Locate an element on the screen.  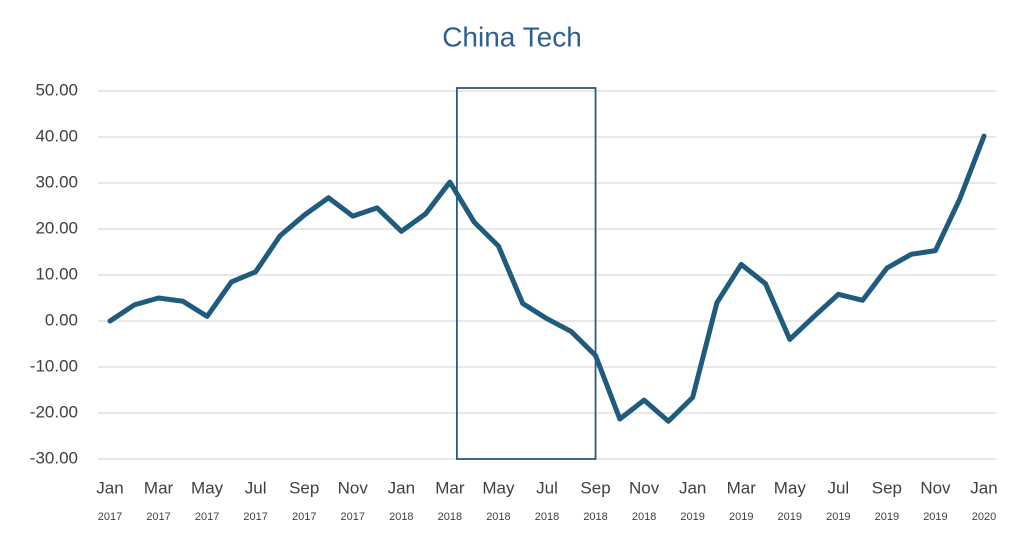
y-tick-label: 20.00 is located at coordinates (56, 227).